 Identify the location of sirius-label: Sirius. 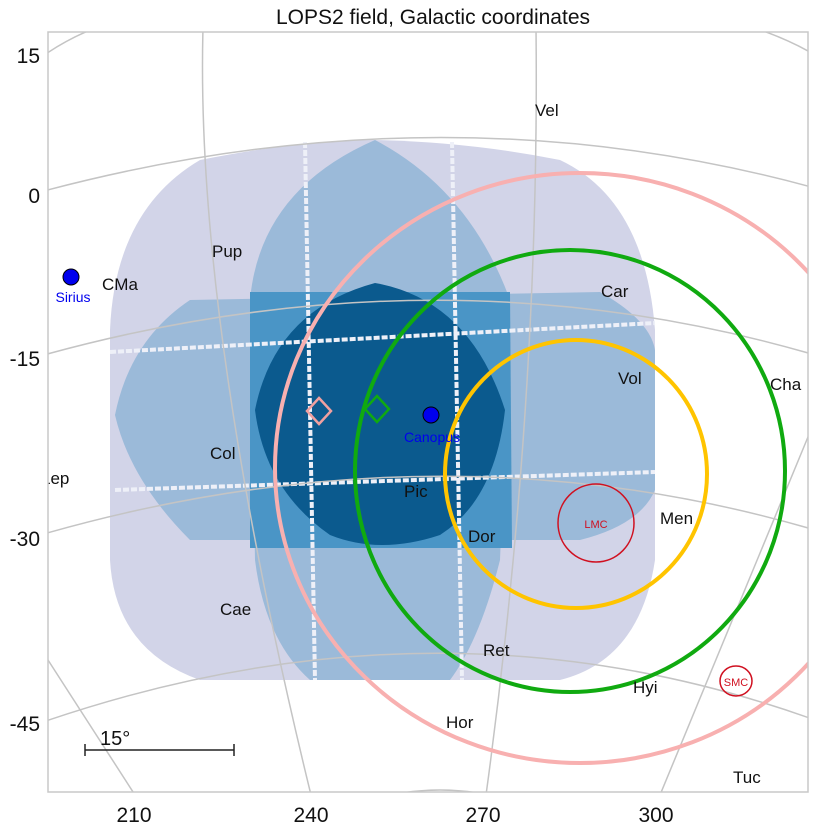
(72, 297).